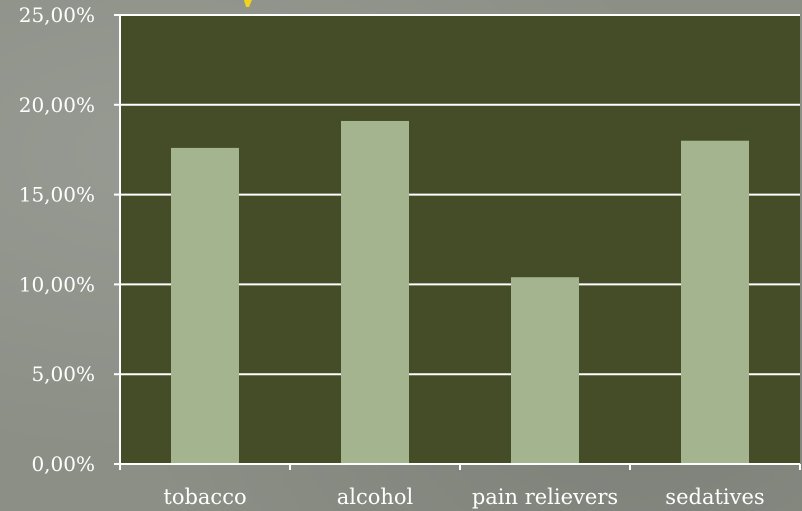 The image size is (802, 511). Describe the element at coordinates (57, 105) in the screenshot. I see `y-tick-label: 20,00%` at that location.